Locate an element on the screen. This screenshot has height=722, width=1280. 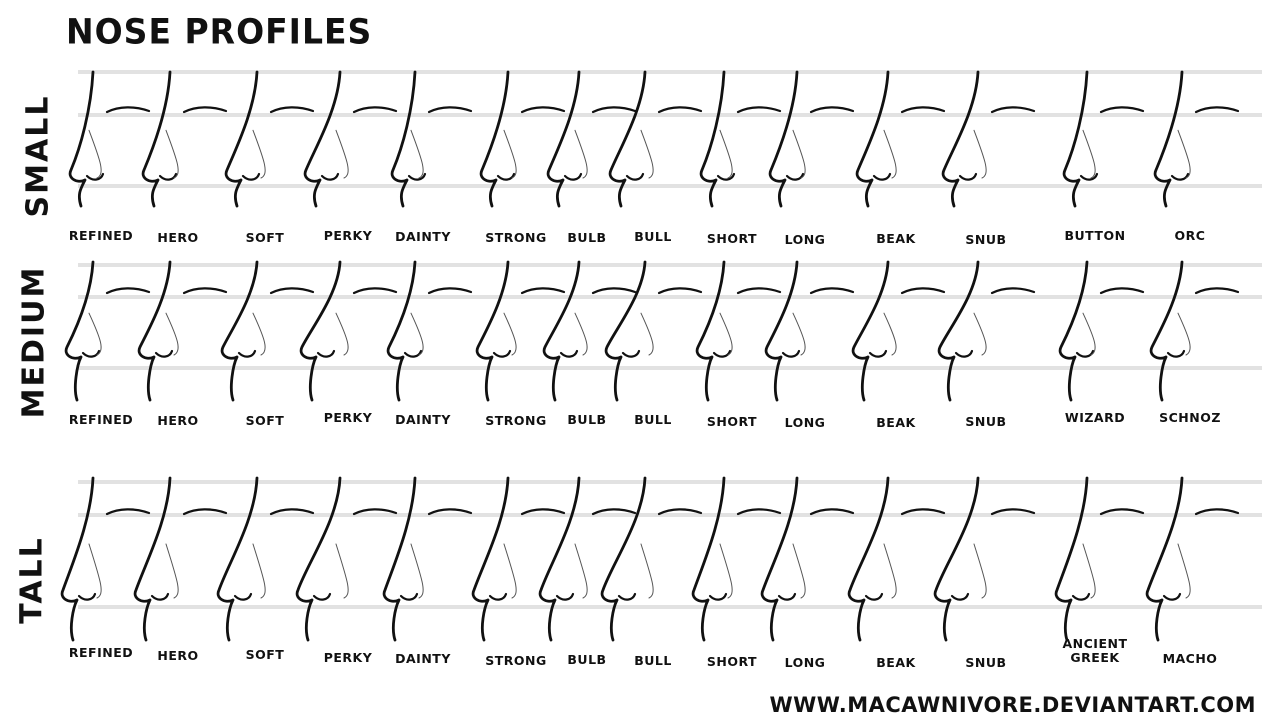
nose-label-refined: REFINED is located at coordinates (101, 235).